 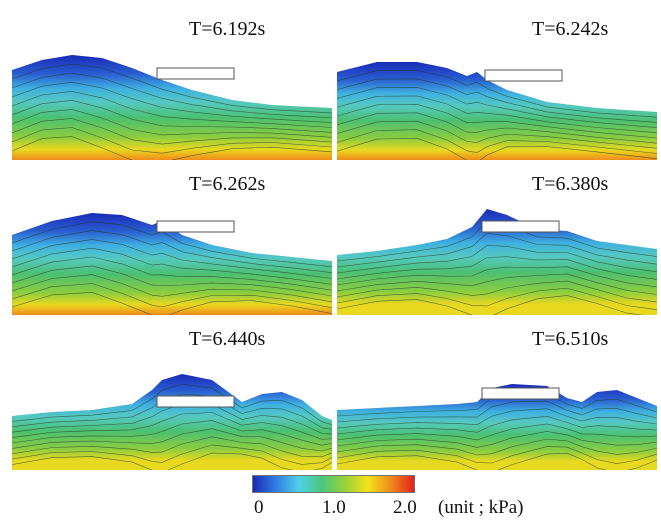 I want to click on snapshot-panel-6: T=6.510s, so click(x=497, y=395).